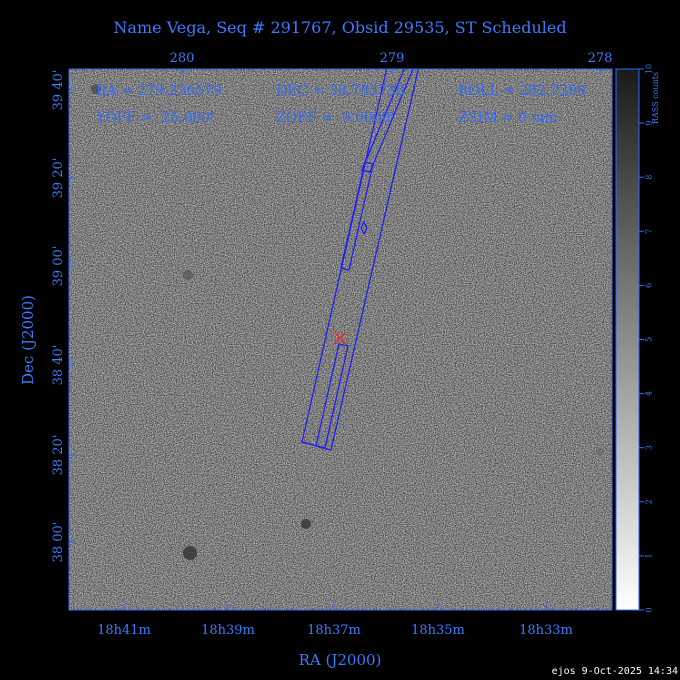  What do you see at coordinates (58, 90) in the screenshot?
I see `left-tick-label: 39 40'` at bounding box center [58, 90].